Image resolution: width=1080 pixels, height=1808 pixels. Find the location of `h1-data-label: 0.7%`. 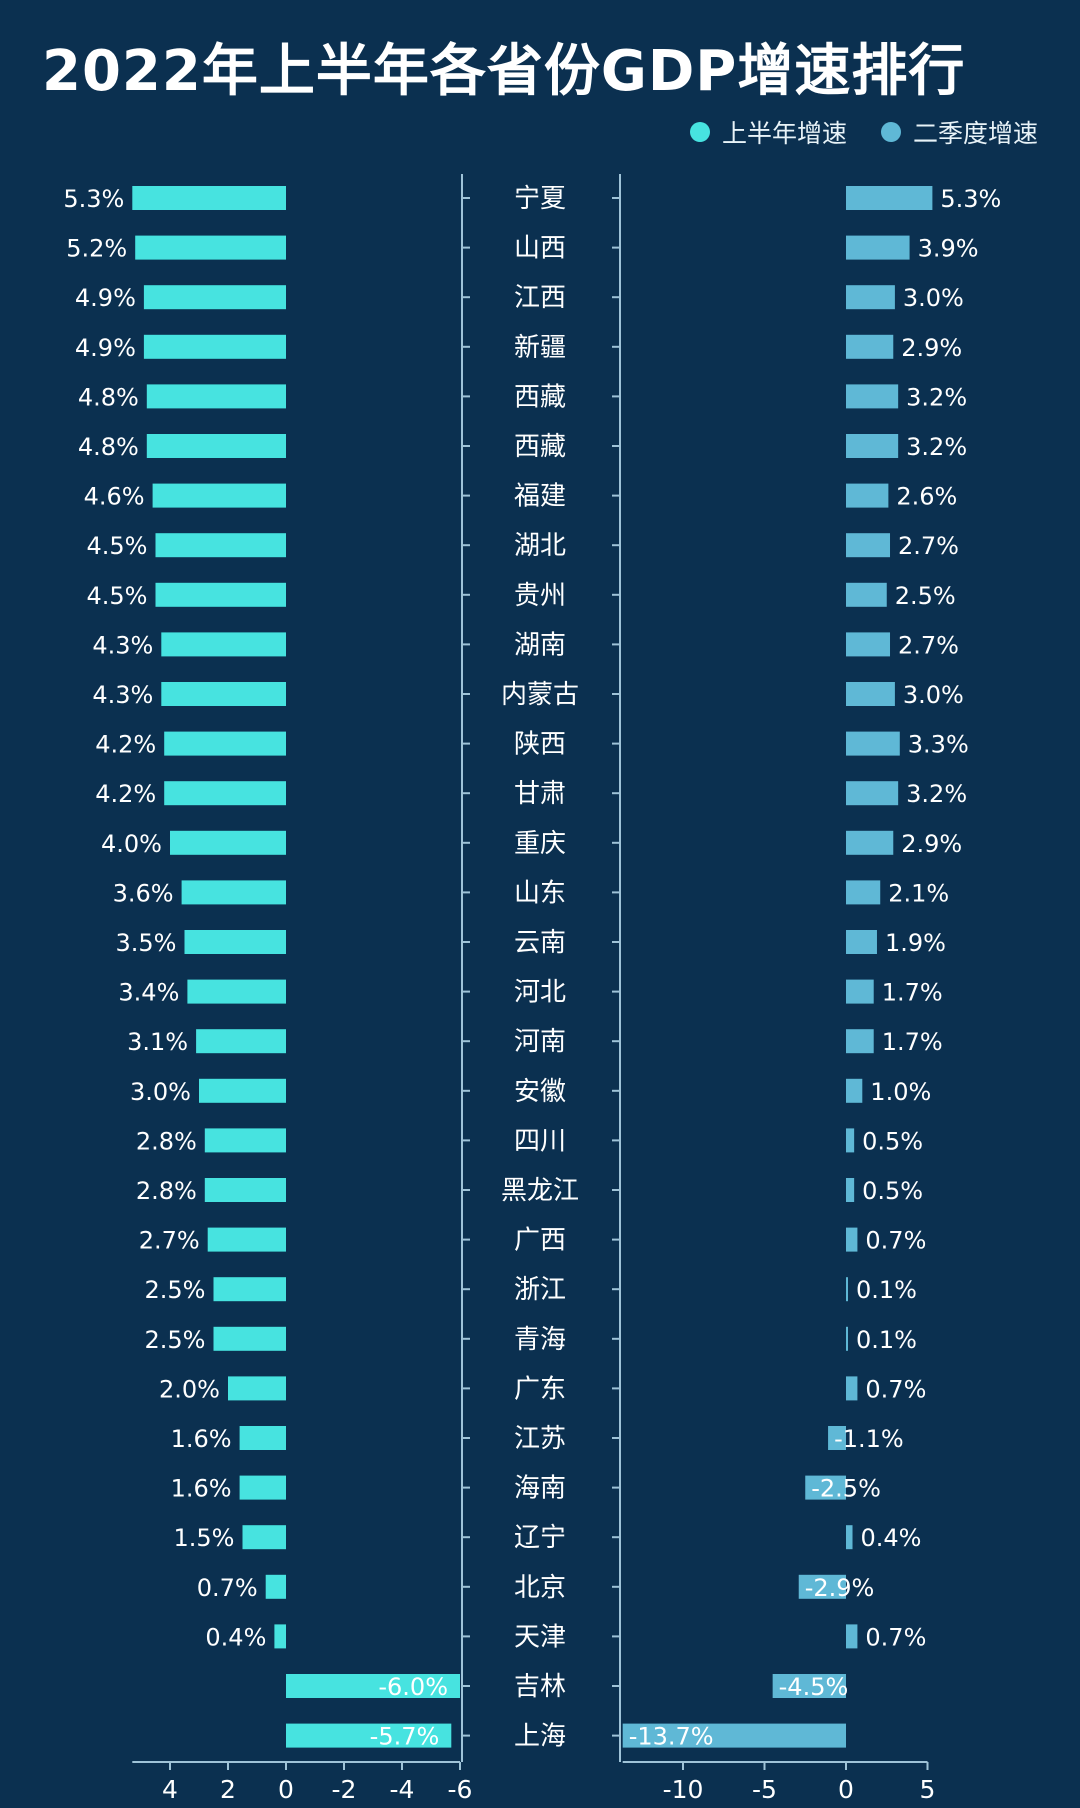

h1-data-label: 0.7% is located at coordinates (227, 1588).